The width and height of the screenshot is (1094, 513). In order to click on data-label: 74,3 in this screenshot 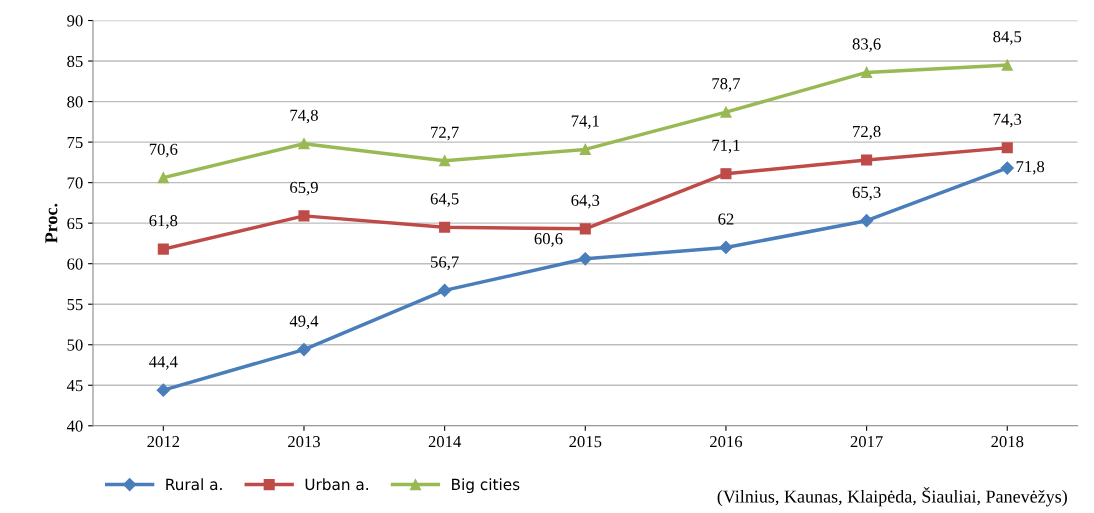, I will do `click(1007, 120)`.